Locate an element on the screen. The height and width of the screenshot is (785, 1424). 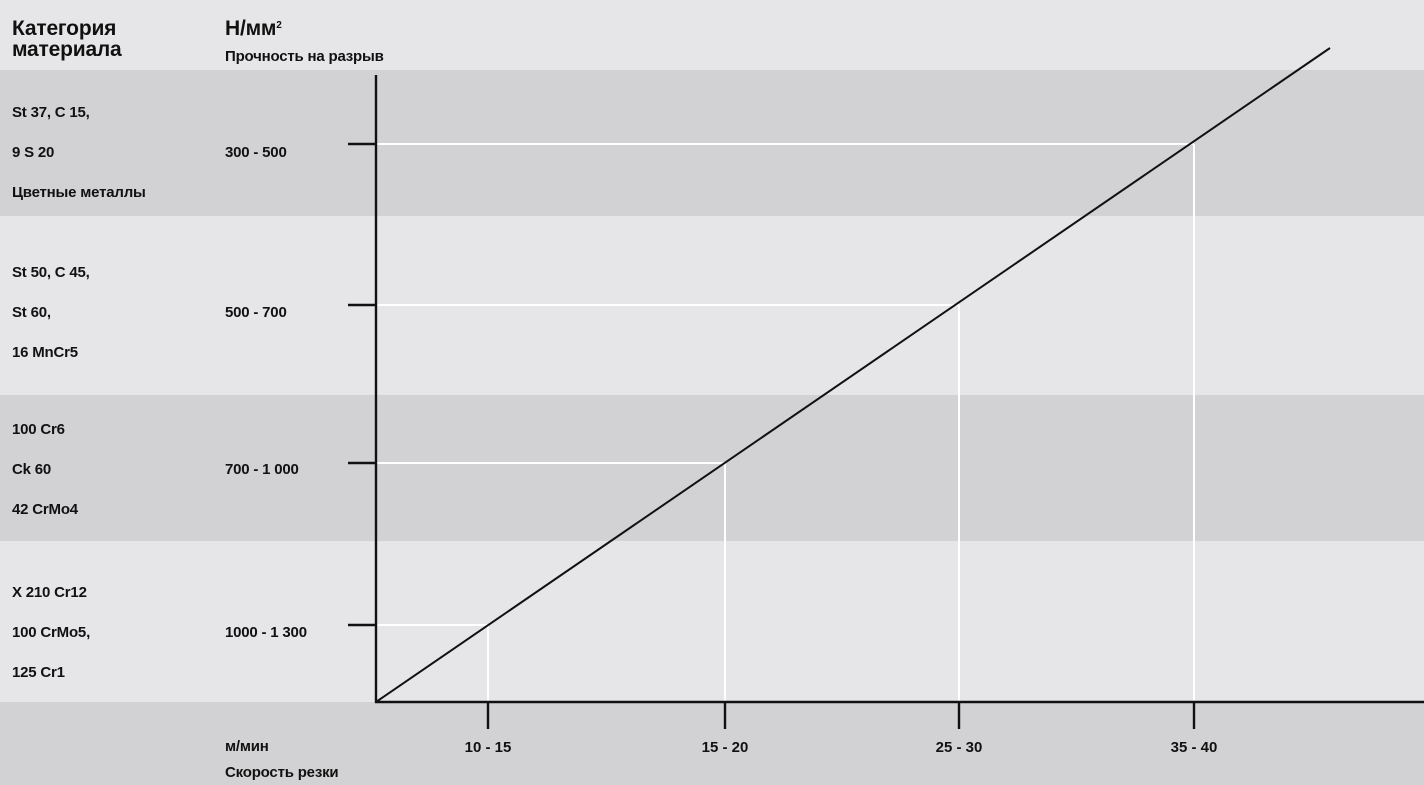
x-tick-label-2: 15 - 20 is located at coordinates (725, 747).